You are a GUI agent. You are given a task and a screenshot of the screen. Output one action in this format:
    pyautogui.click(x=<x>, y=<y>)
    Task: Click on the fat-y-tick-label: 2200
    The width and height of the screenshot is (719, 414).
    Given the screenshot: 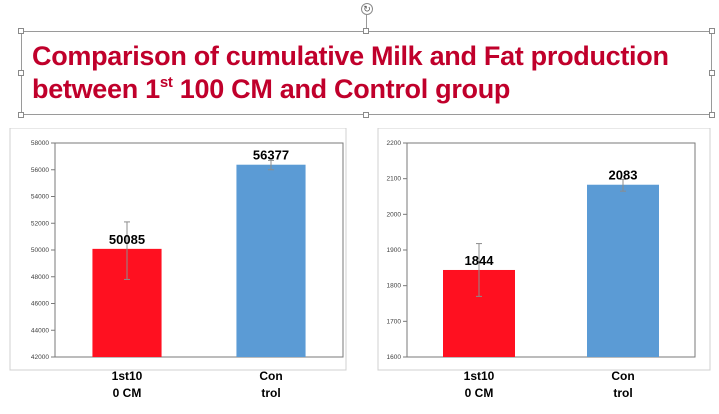 What is the action you would take?
    pyautogui.click(x=394, y=143)
    